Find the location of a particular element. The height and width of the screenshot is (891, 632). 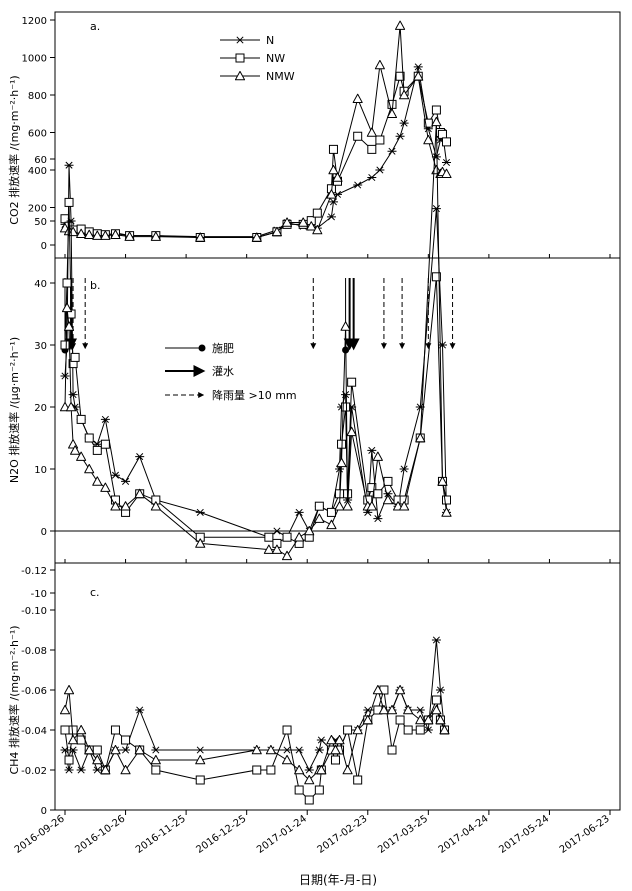

svg-text: NMW is located at coordinates (280, 76).